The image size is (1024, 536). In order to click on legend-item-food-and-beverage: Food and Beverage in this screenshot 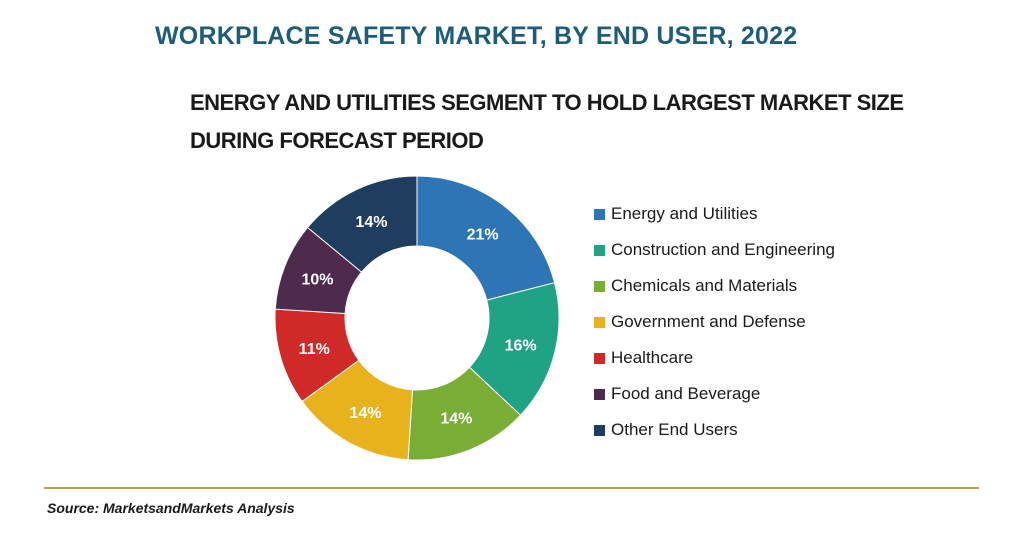, I will do `click(714, 394)`.